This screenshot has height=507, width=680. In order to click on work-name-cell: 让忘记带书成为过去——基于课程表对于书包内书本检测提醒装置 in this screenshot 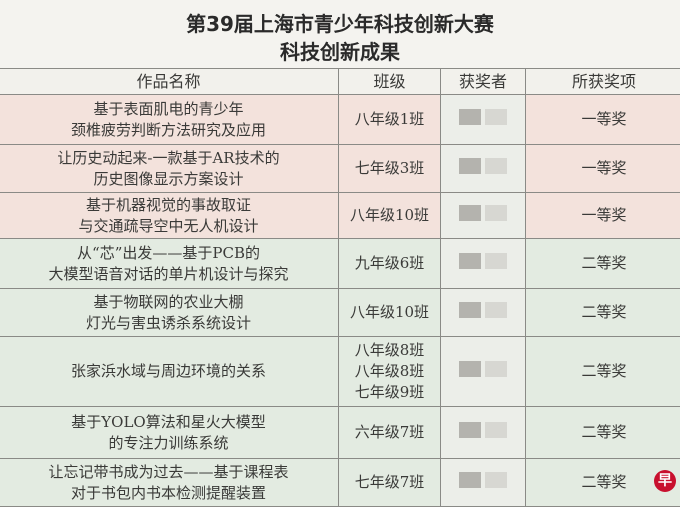, I will do `click(169, 483)`.